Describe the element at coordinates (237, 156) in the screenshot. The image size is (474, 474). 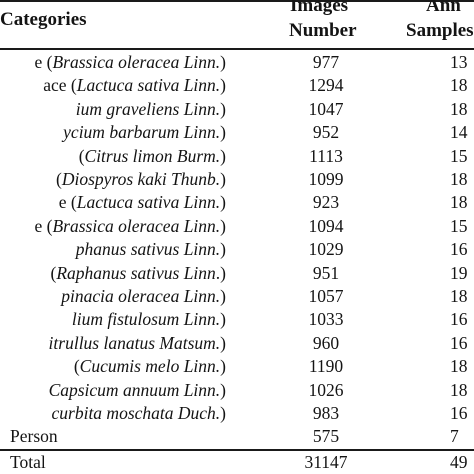
I see `table-row: (Citrus limon Burm.) 1113 15` at that location.